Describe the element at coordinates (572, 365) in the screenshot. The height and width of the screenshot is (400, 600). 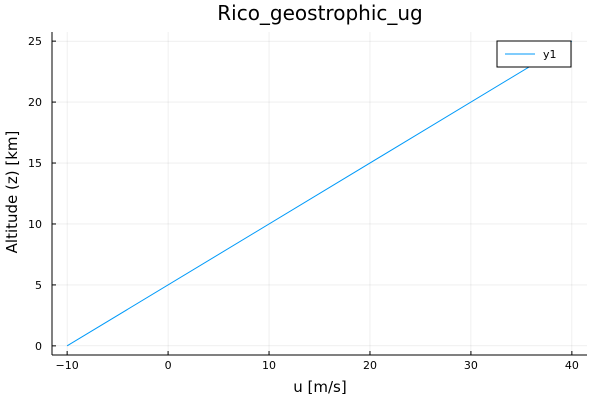
I see `x-tick-label: 40` at that location.